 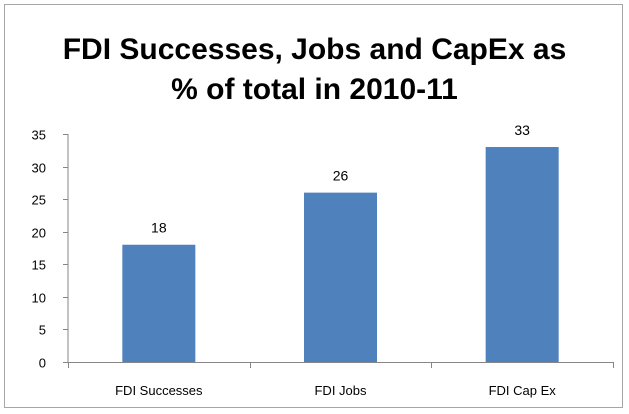 I want to click on bar-fdi-jobs, so click(x=340, y=277).